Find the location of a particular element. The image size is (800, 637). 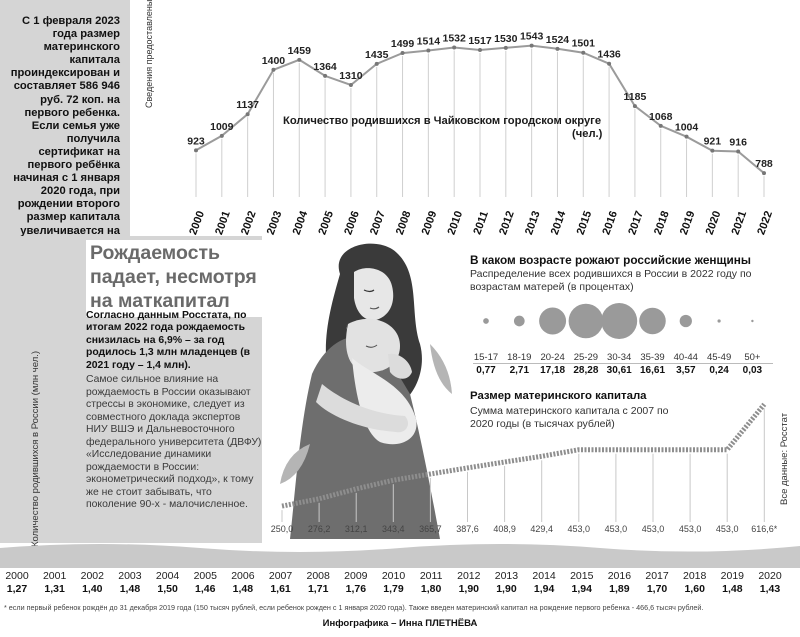

age-group-value: 16,61 is located at coordinates (652, 370).